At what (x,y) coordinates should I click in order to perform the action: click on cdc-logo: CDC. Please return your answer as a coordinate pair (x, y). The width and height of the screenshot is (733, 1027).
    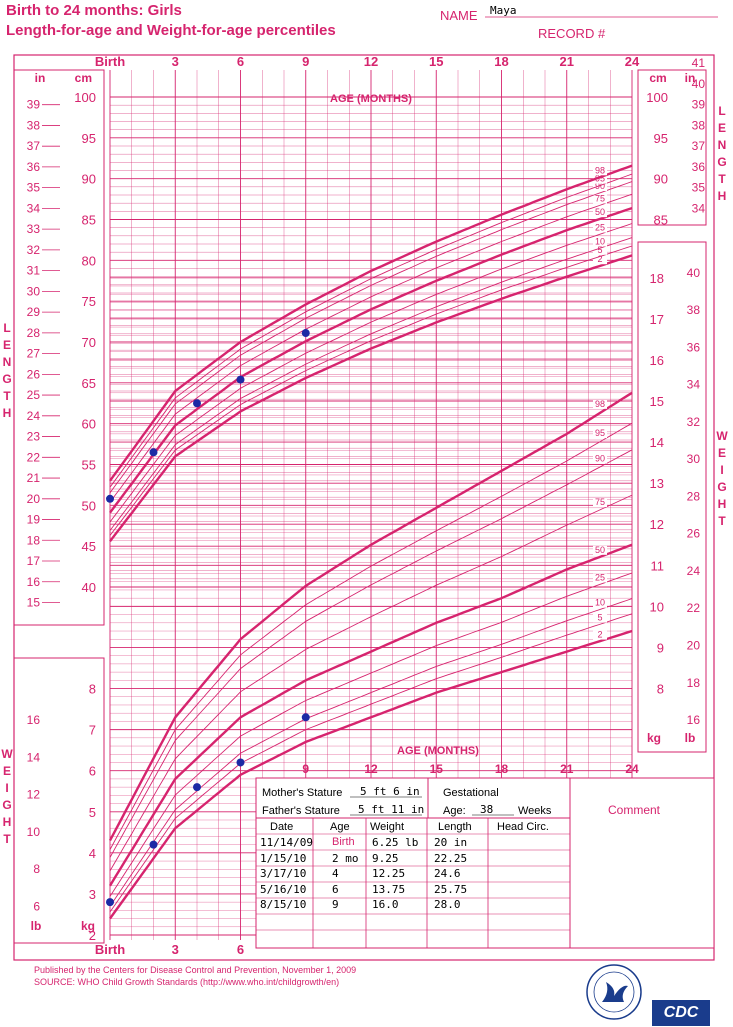
    Looking at the image, I should click on (681, 1013).